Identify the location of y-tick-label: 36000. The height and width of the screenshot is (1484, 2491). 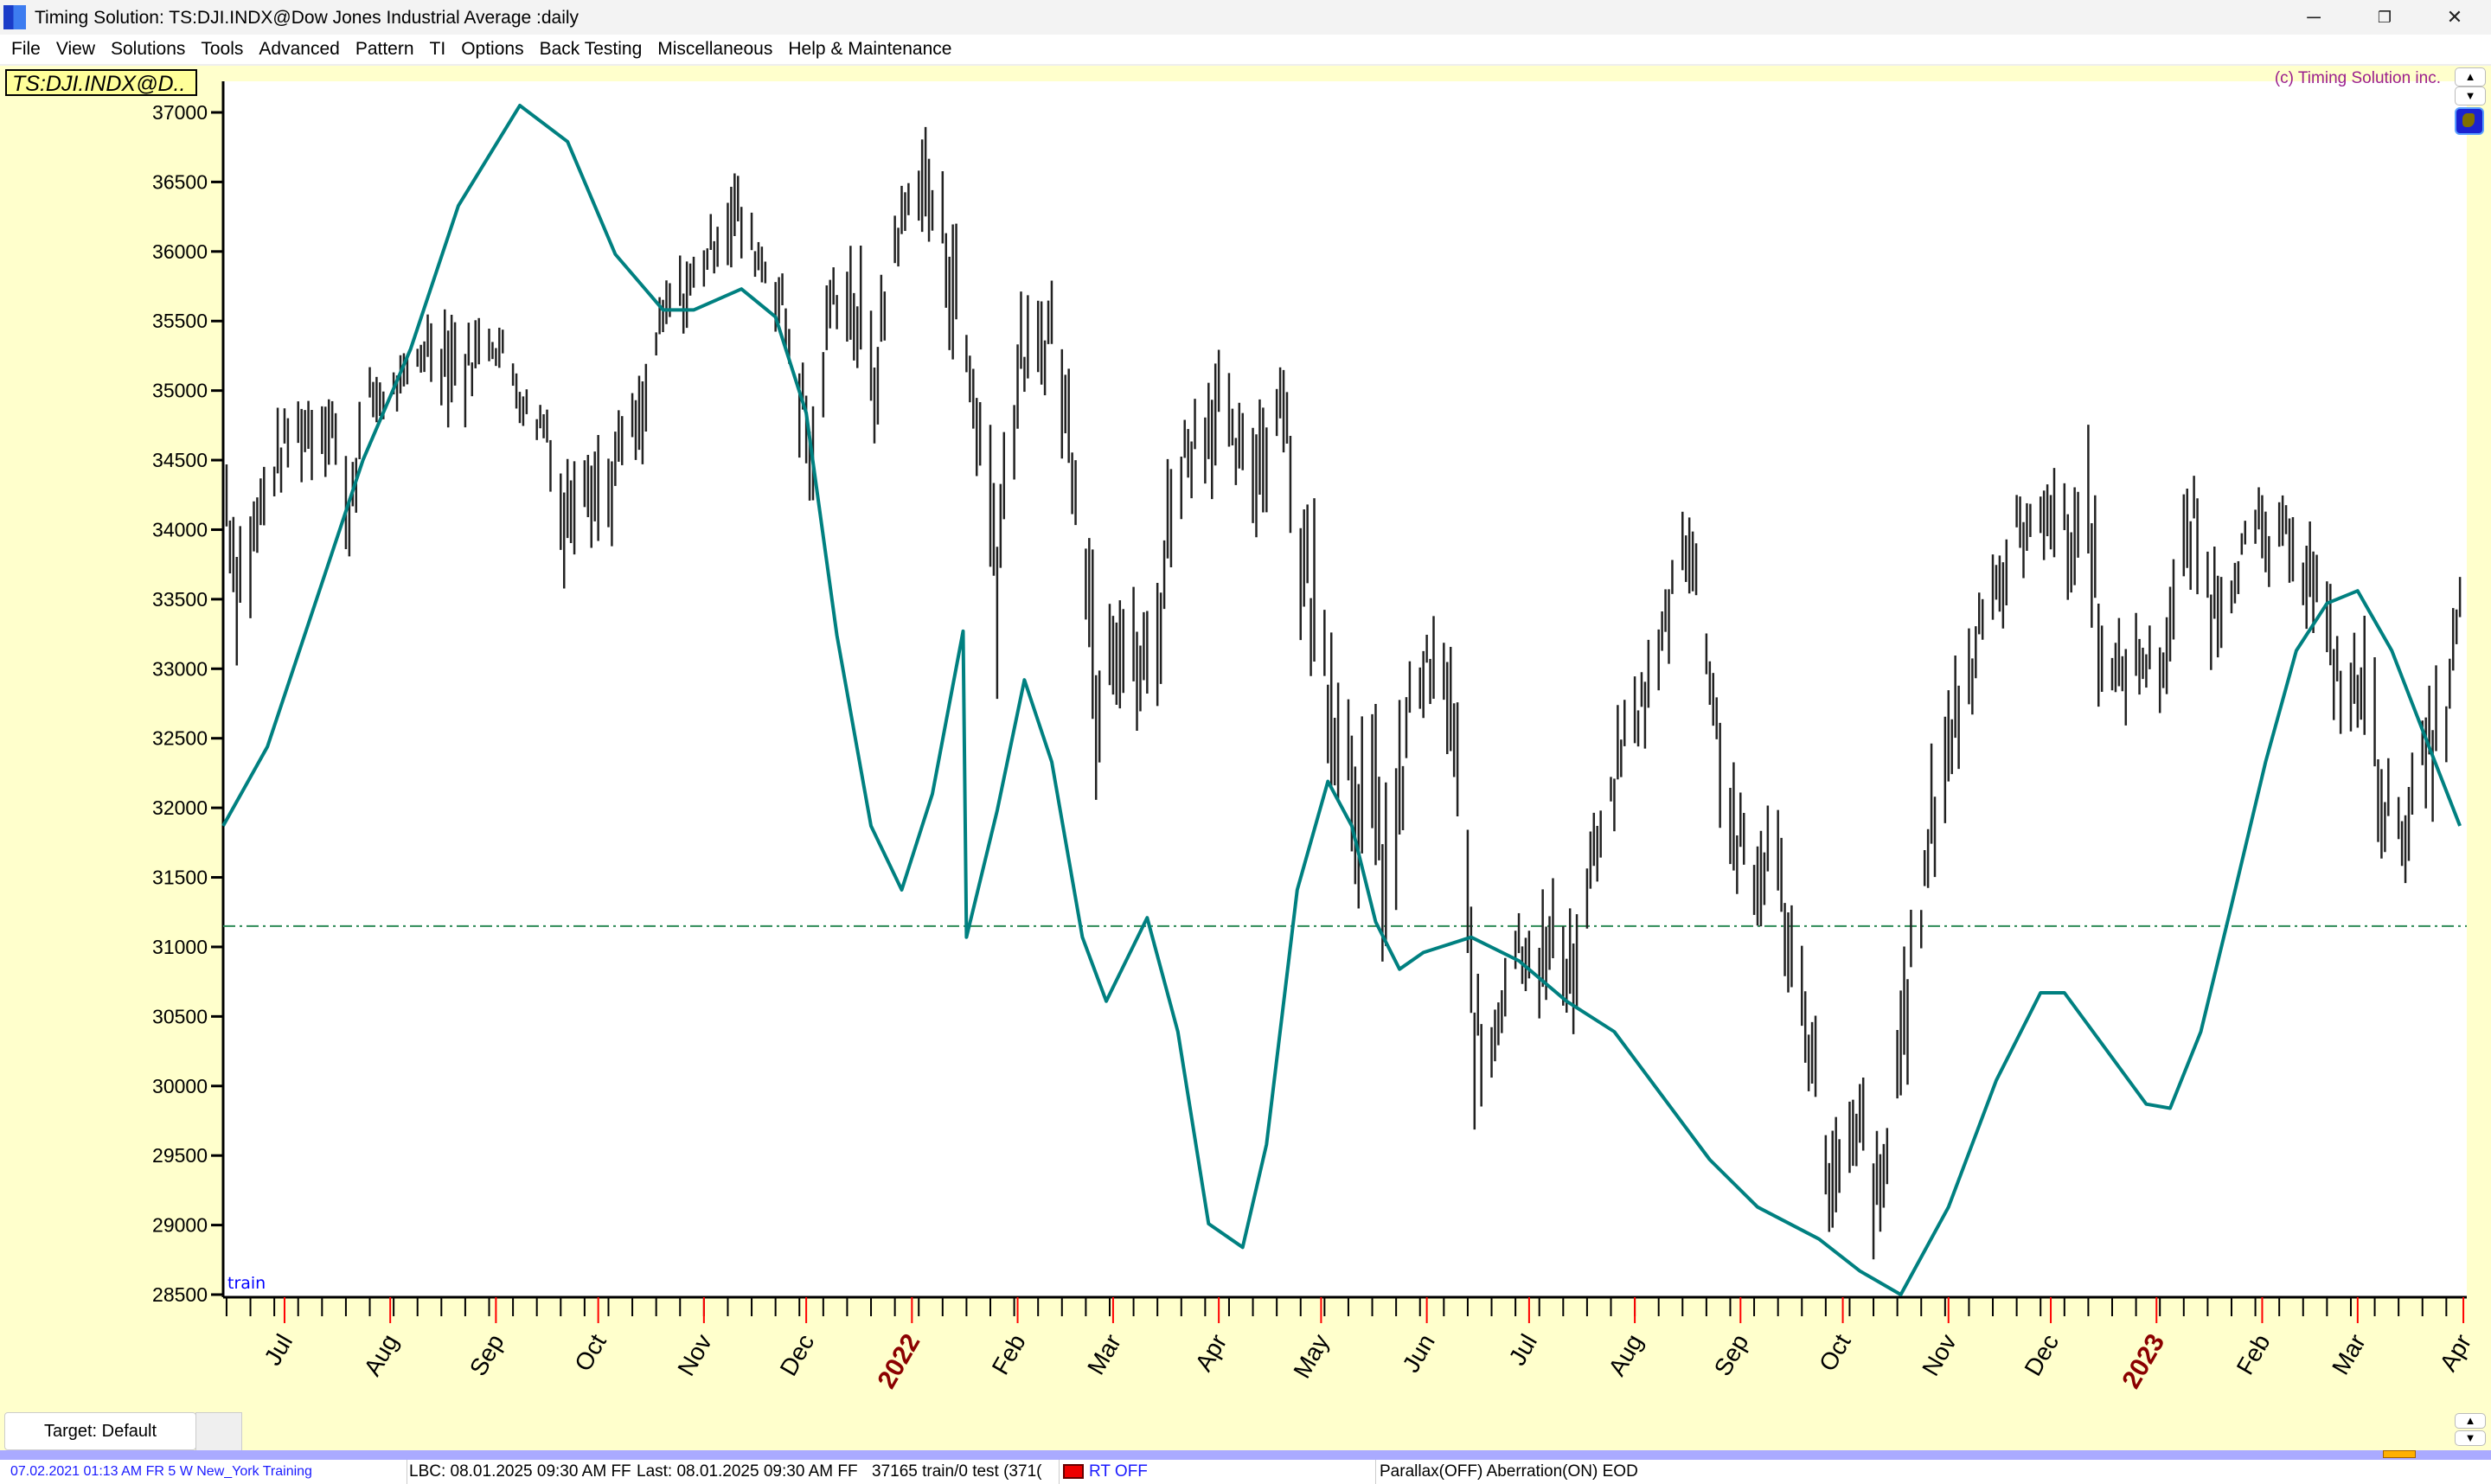
(180, 252).